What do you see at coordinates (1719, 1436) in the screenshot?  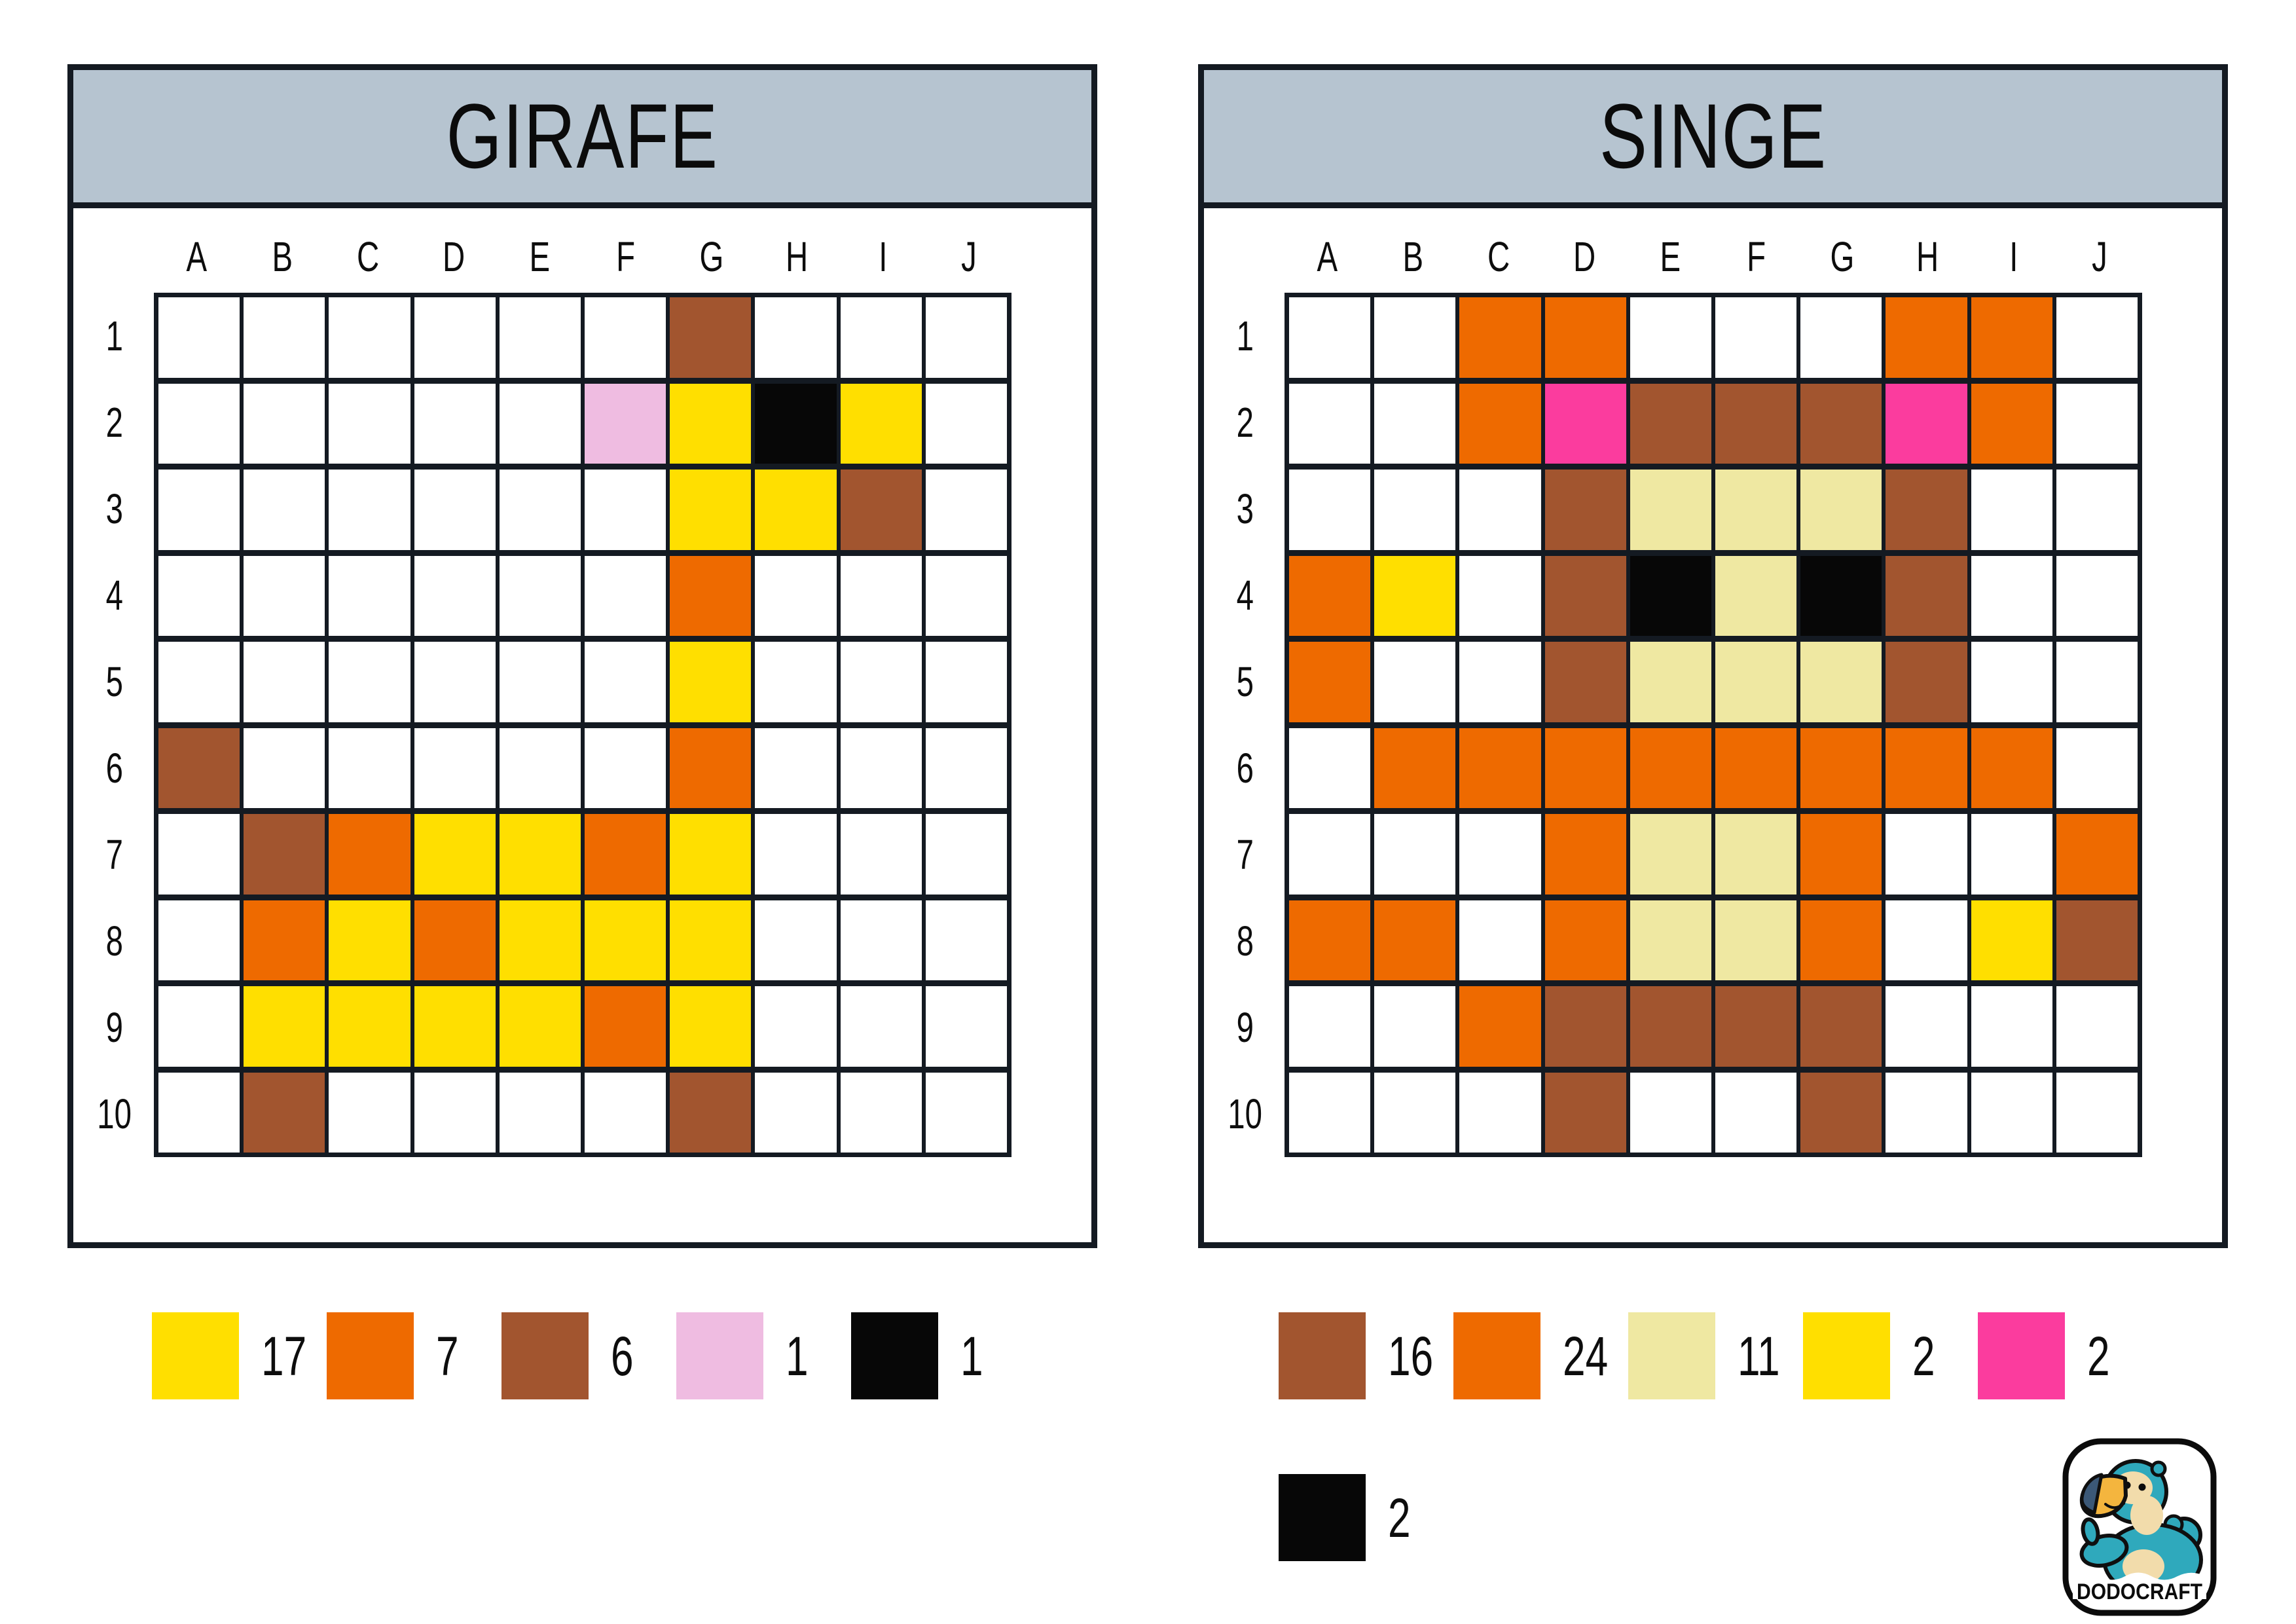 I see `singe-legend: 16 24 11 2 2 2` at bounding box center [1719, 1436].